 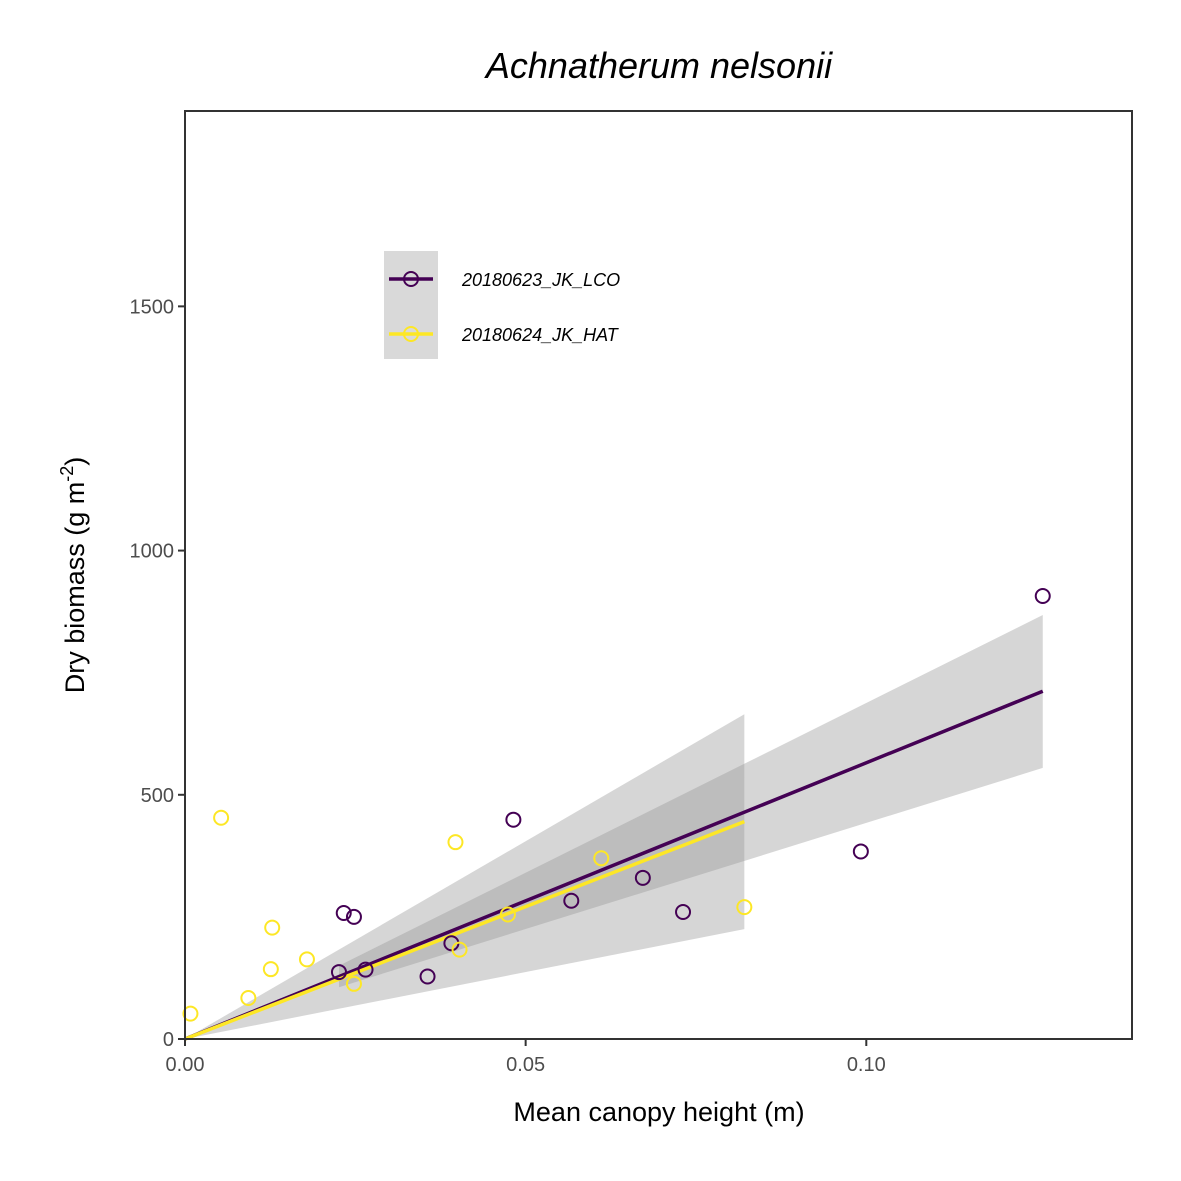 What do you see at coordinates (75, 461) in the screenshot?
I see `y-axis-title-close: )` at bounding box center [75, 461].